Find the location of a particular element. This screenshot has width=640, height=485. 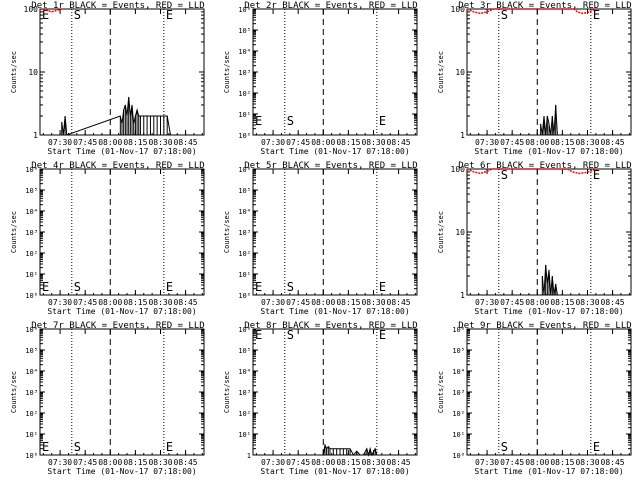

panel-title: Det 6r BLACK = Events, RED = LLD is located at coordinates (544, 166).